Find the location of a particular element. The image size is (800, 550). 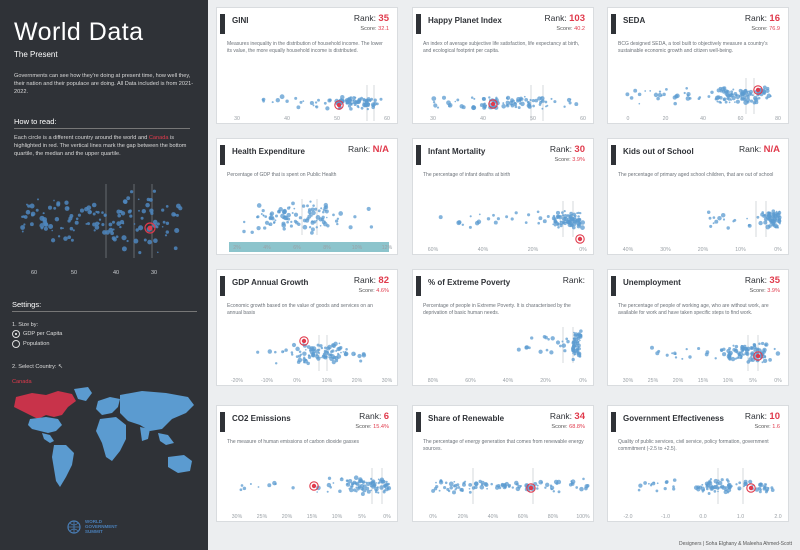

radio-icon is located at coordinates (16, 344).